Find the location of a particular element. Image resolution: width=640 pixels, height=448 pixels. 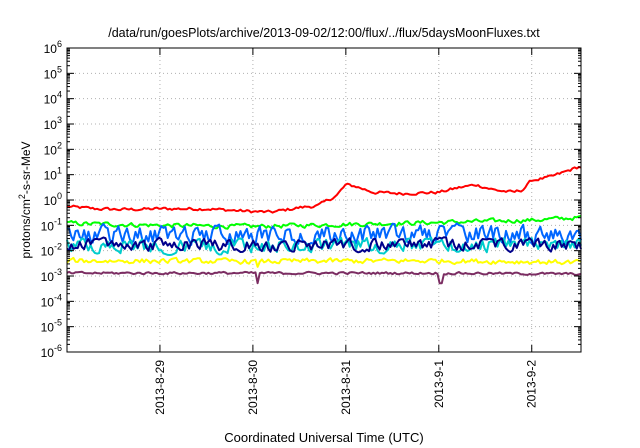

x-tick-label: 2013-9-2 is located at coordinates (532, 384).